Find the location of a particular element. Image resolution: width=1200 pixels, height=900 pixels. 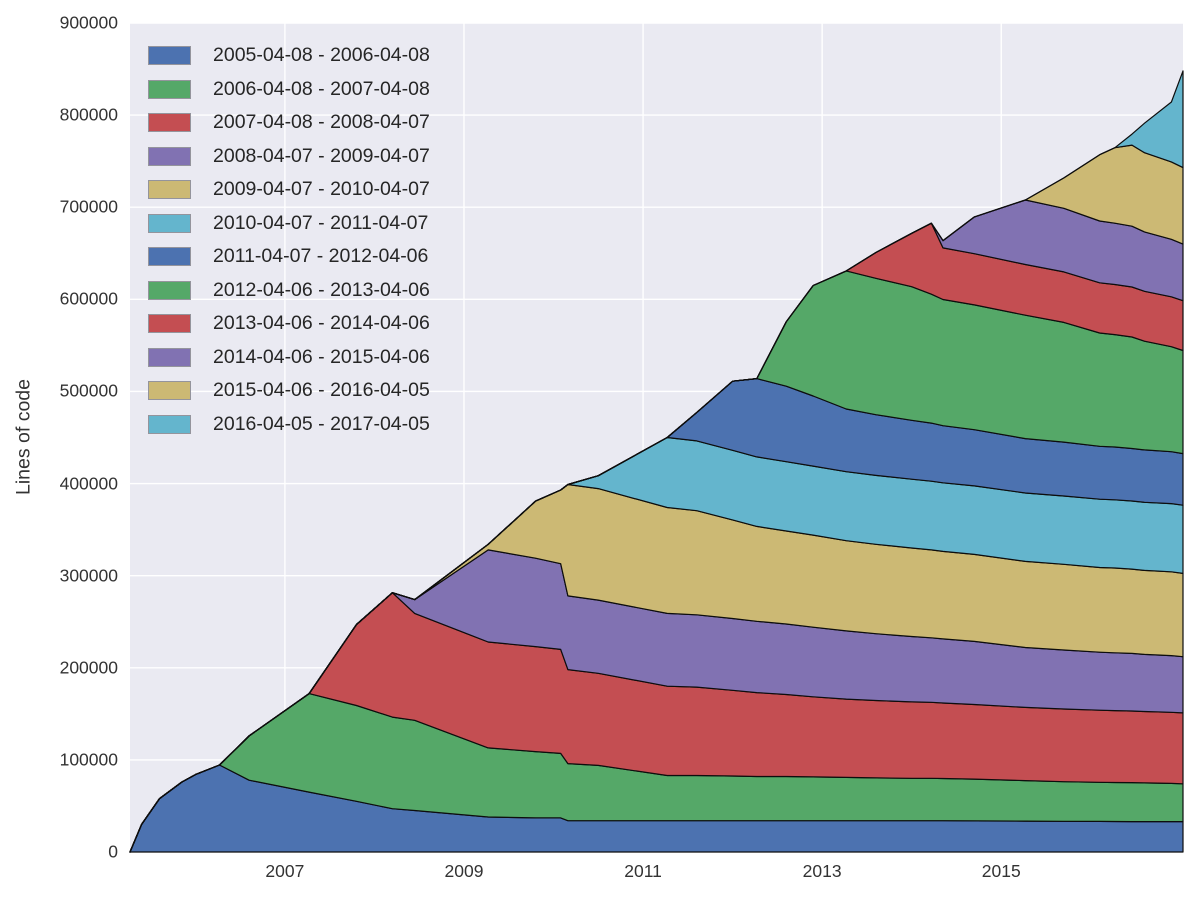

y-tick-label: 800000 is located at coordinates (88, 114).